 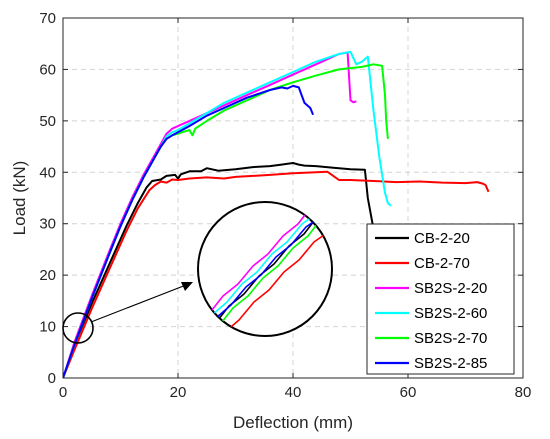 What do you see at coordinates (47, 18) in the screenshot?
I see `y-tick-label: 70` at bounding box center [47, 18].